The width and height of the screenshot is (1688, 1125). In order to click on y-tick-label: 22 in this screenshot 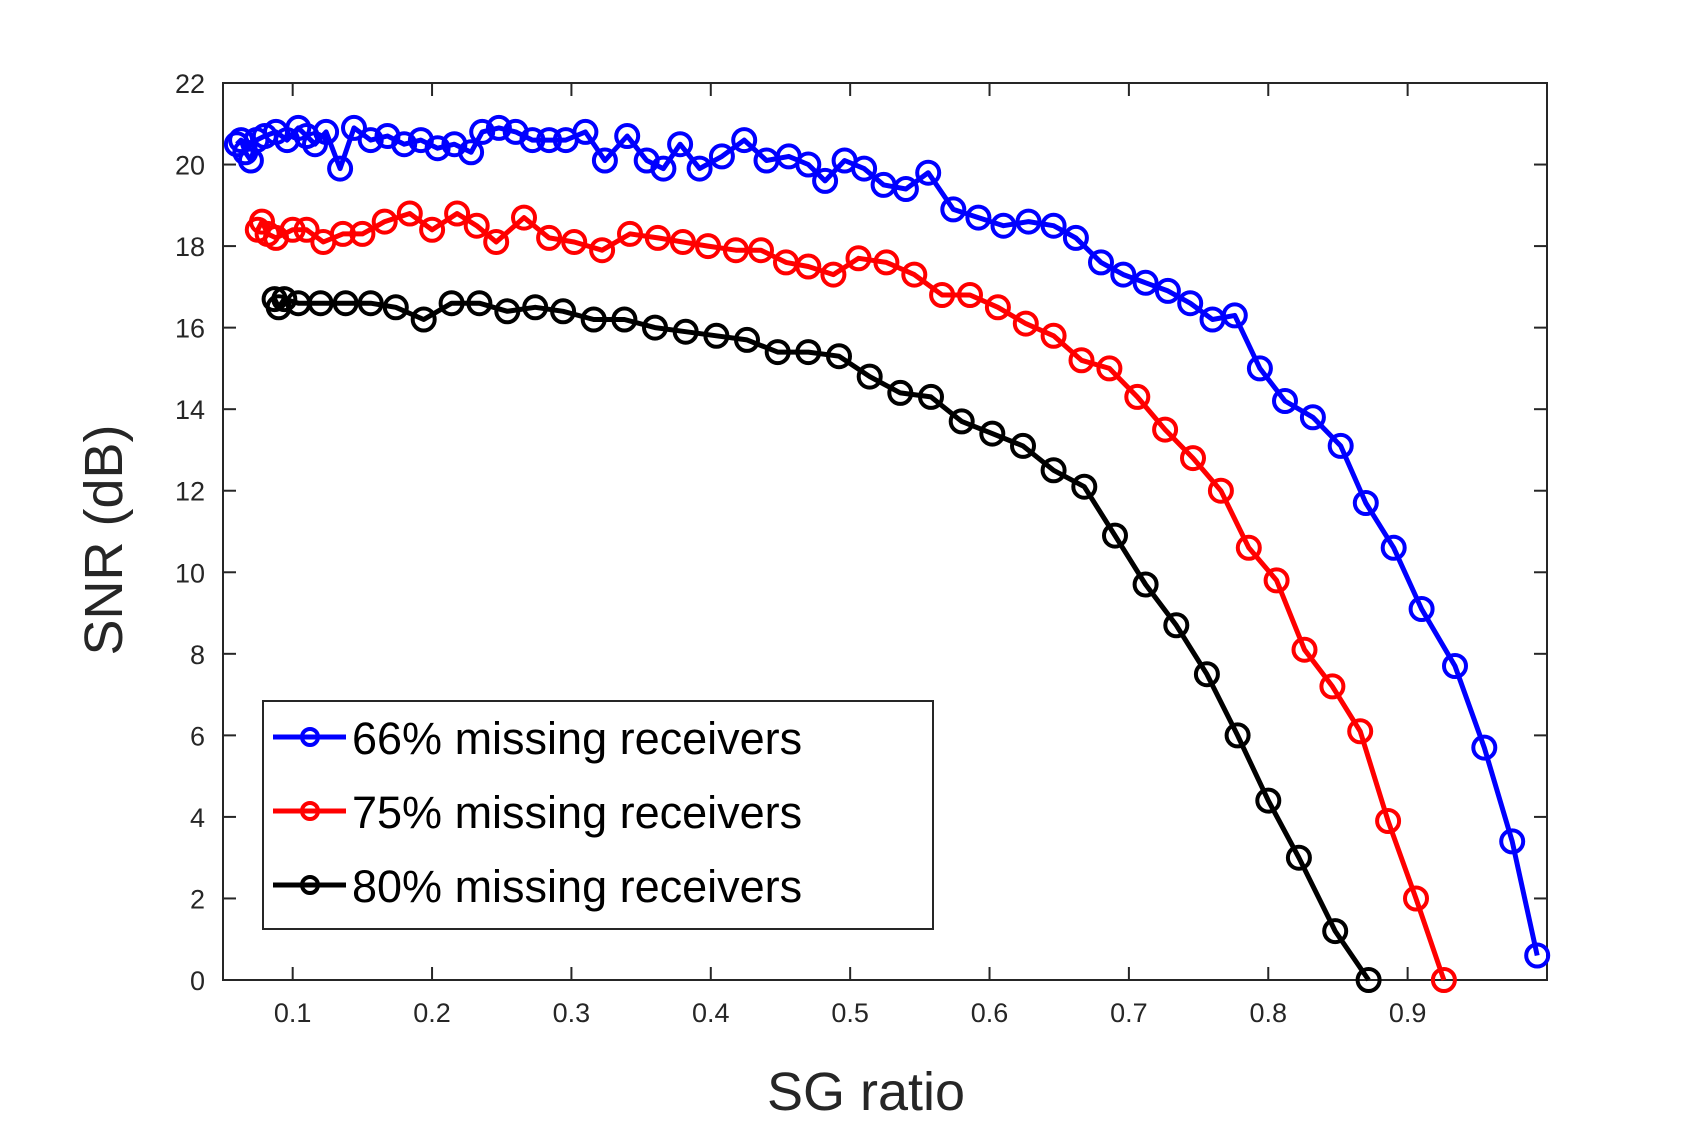, I will do `click(190, 84)`.